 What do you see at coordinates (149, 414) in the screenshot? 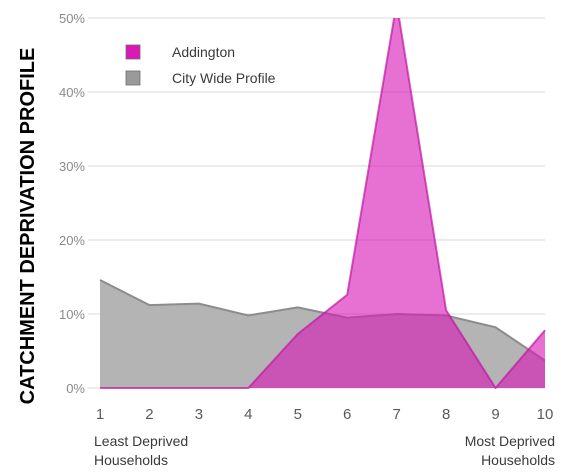
I see `x-tick-label: 2` at bounding box center [149, 414].